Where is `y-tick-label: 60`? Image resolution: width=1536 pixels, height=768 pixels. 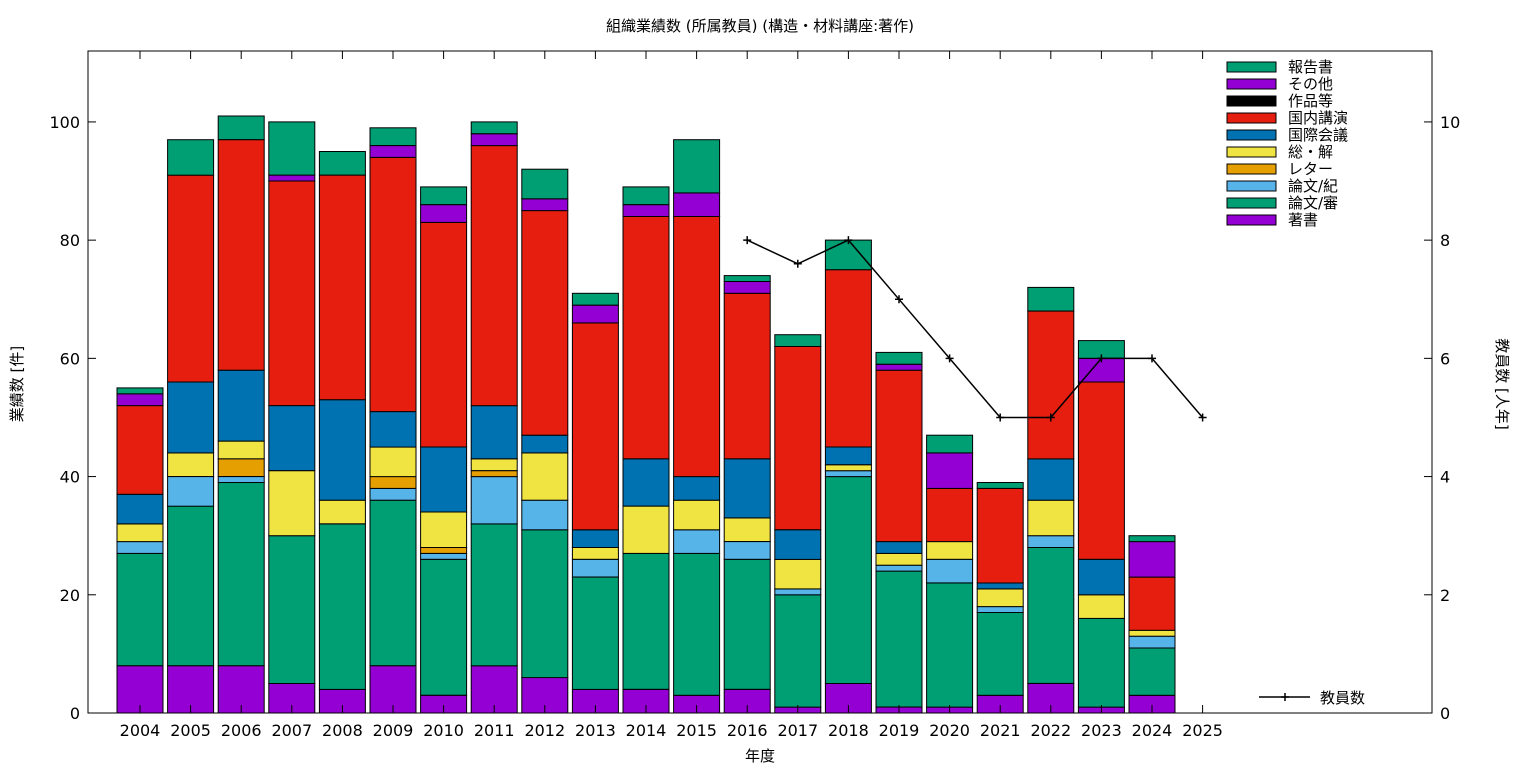 y-tick-label: 60 is located at coordinates (70, 358).